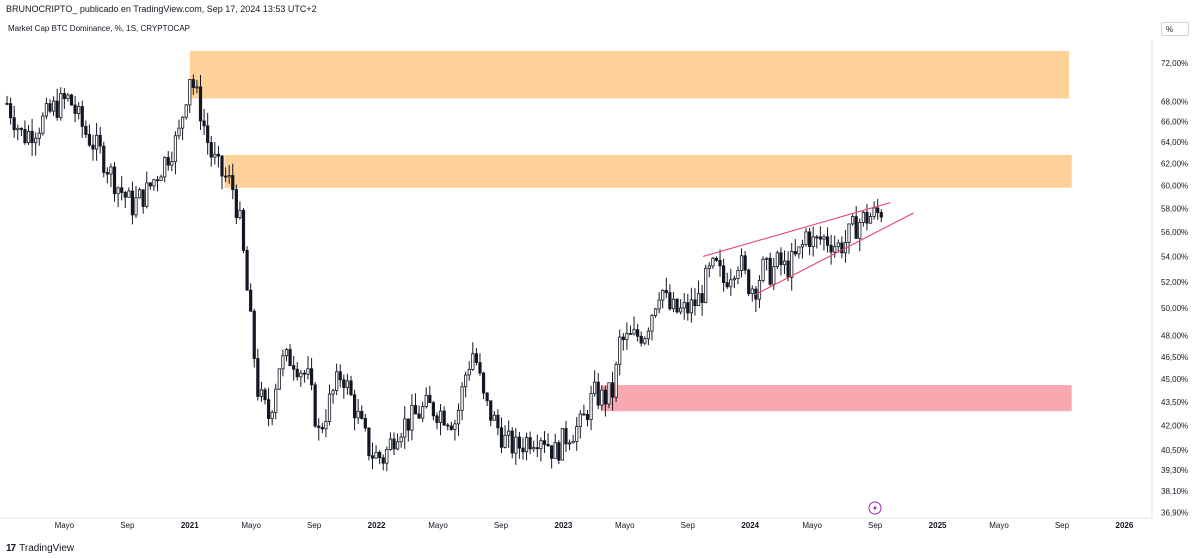  Describe the element at coordinates (875, 508) in the screenshot. I see `lightning-icon` at that location.